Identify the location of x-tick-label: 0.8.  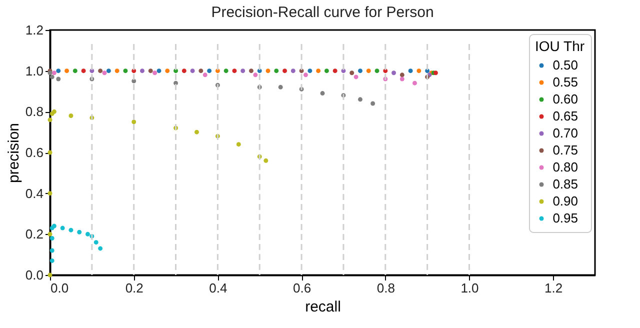
(385, 288).